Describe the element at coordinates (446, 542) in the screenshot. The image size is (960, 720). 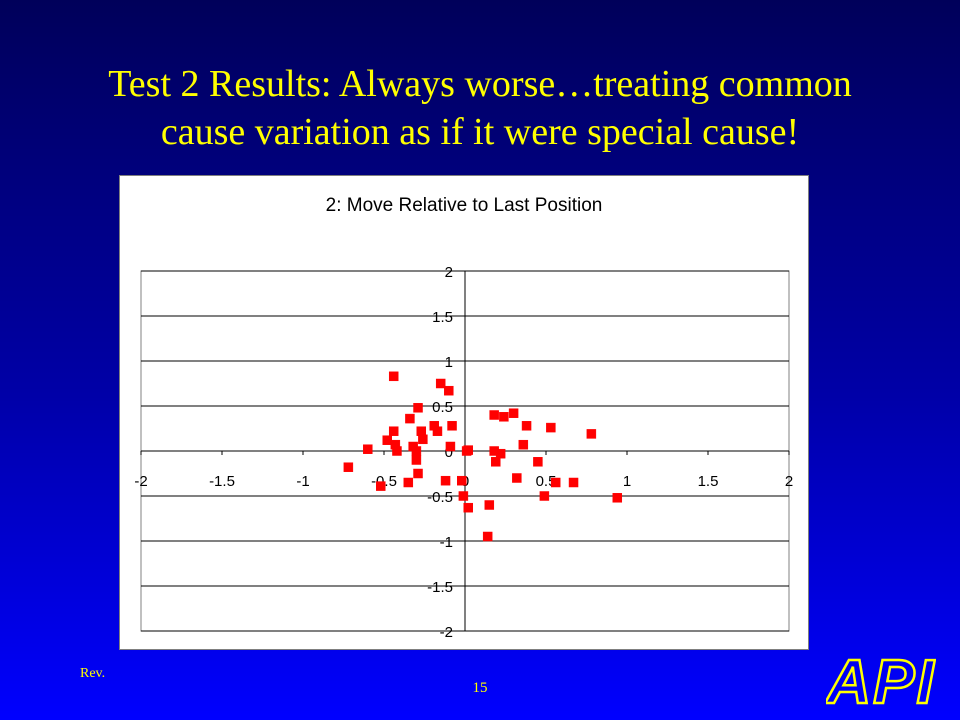
I see `y-tick-label: -1` at that location.